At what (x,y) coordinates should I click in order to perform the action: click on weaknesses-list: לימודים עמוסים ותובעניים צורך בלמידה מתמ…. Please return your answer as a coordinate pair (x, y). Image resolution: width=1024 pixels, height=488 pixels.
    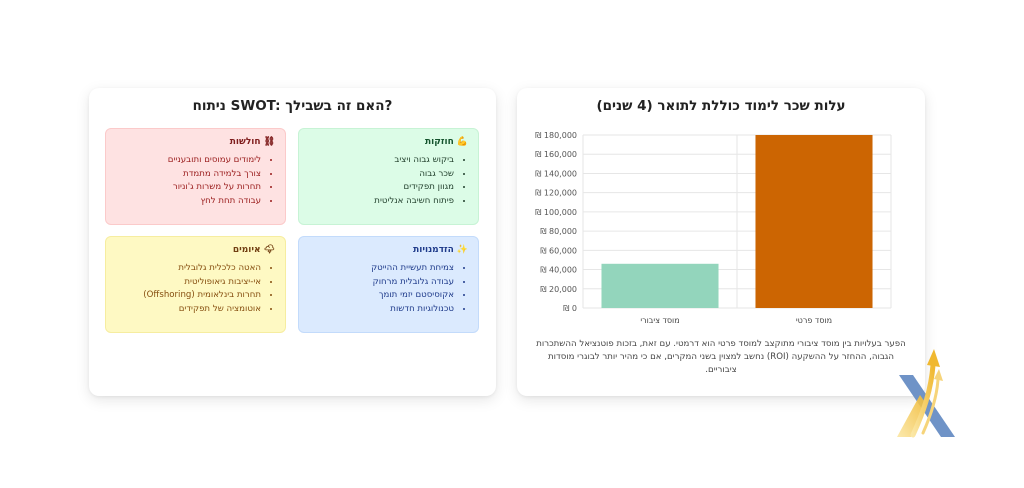
    Looking at the image, I should click on (195, 181).